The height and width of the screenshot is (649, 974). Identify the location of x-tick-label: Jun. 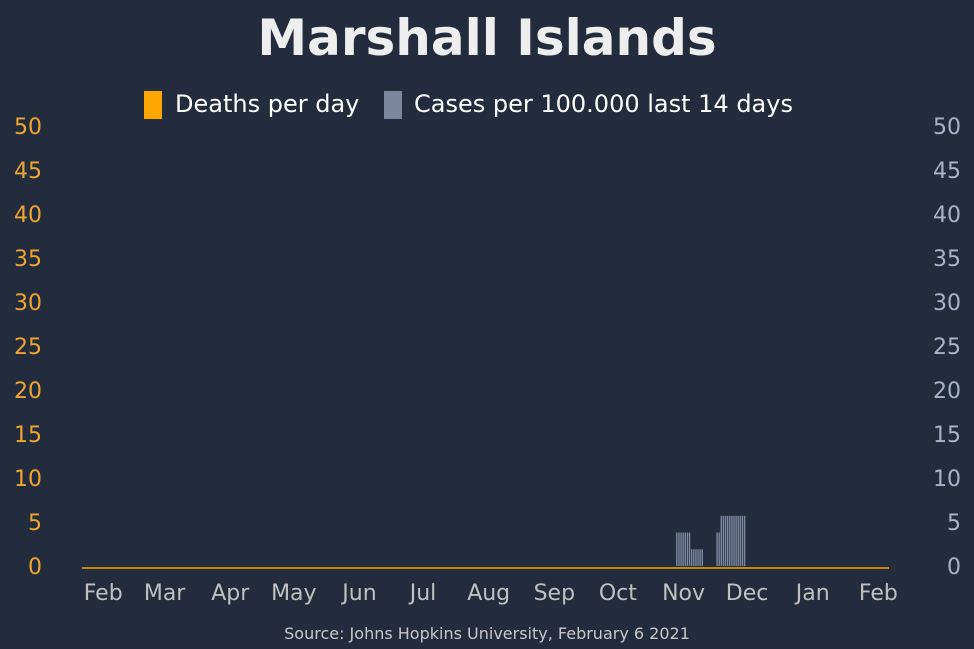
(358, 593).